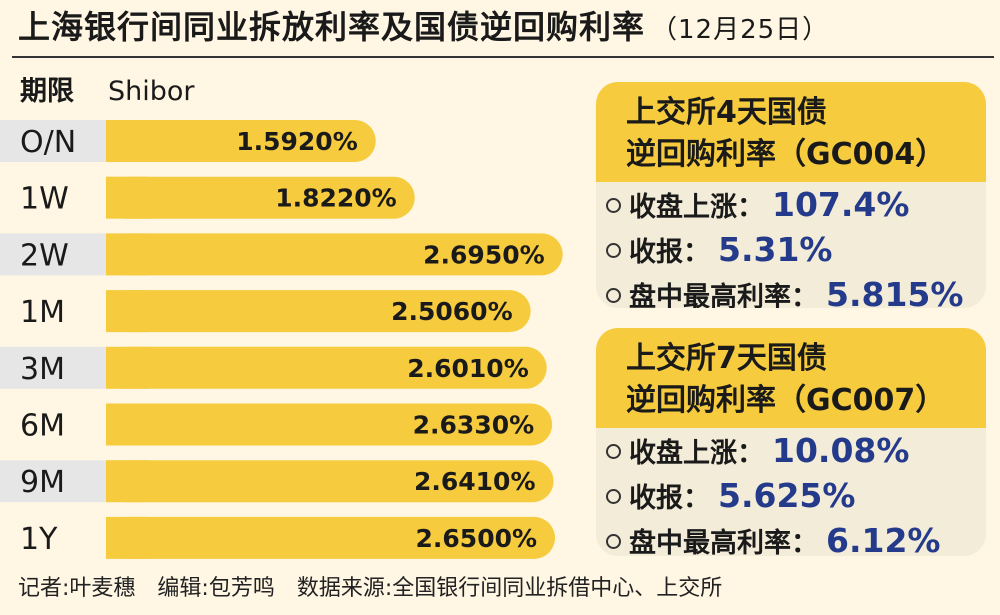 The height and width of the screenshot is (615, 1000). Describe the element at coordinates (39, 539) in the screenshot. I see `category-label: 1Y` at that location.